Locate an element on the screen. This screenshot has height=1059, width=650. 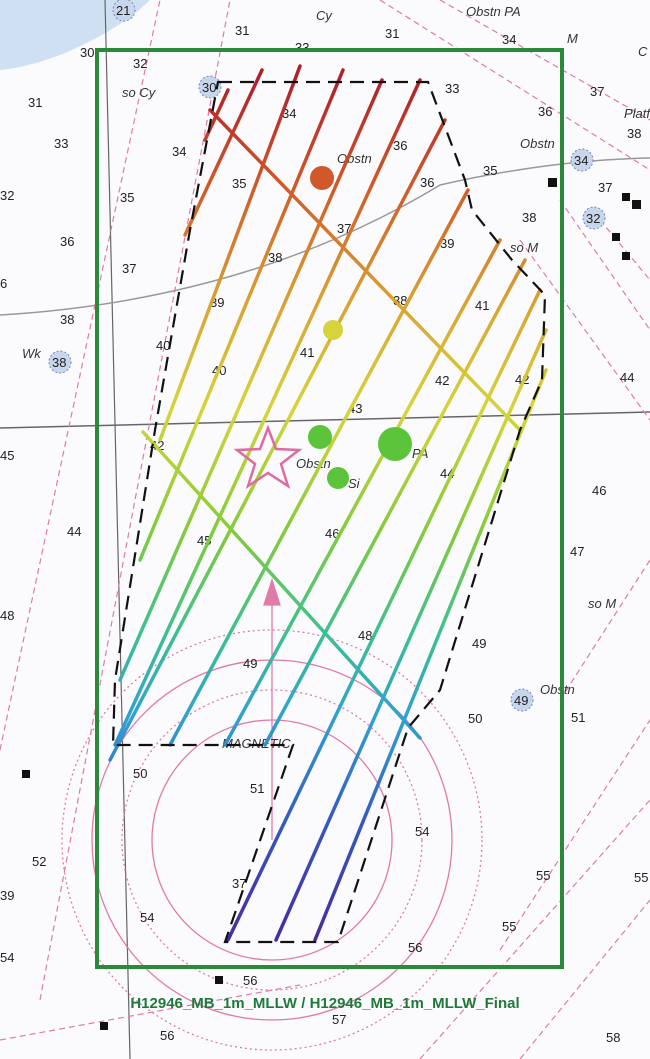
svg-text: 49 is located at coordinates (521, 700).